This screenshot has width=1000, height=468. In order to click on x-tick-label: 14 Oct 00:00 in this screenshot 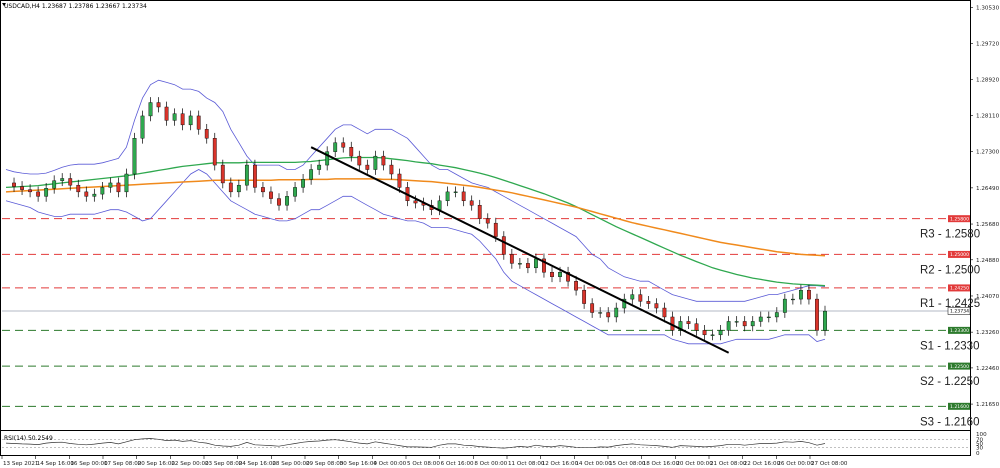, I will do `click(593, 464)`.